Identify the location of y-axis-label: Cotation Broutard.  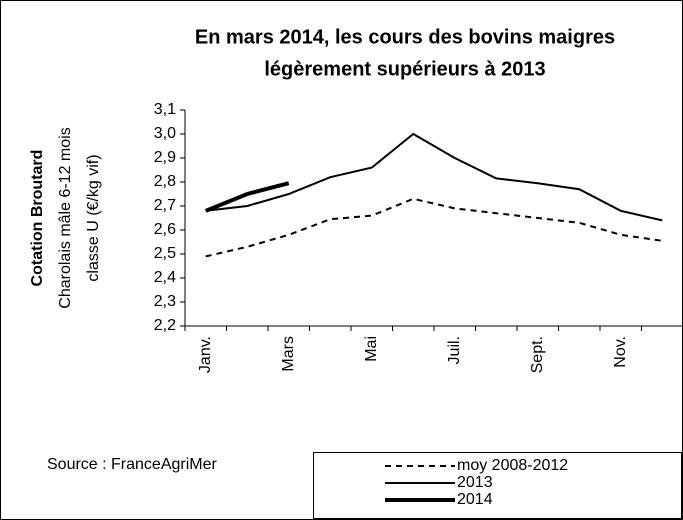
(37, 218).